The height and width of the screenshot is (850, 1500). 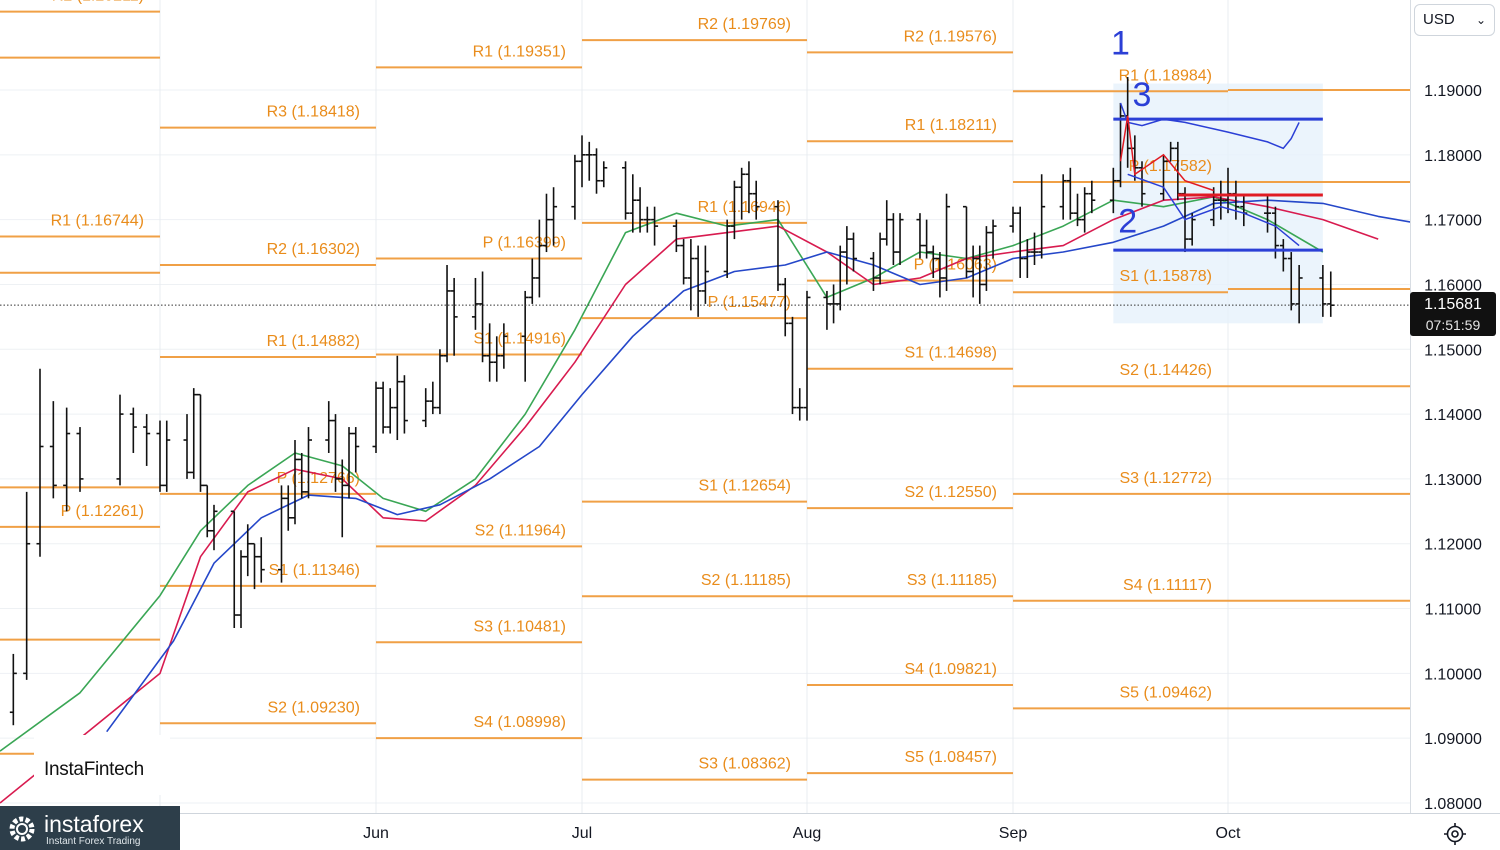 What do you see at coordinates (744, 764) in the screenshot?
I see `pivot-level-label: S3 (1.08362)` at bounding box center [744, 764].